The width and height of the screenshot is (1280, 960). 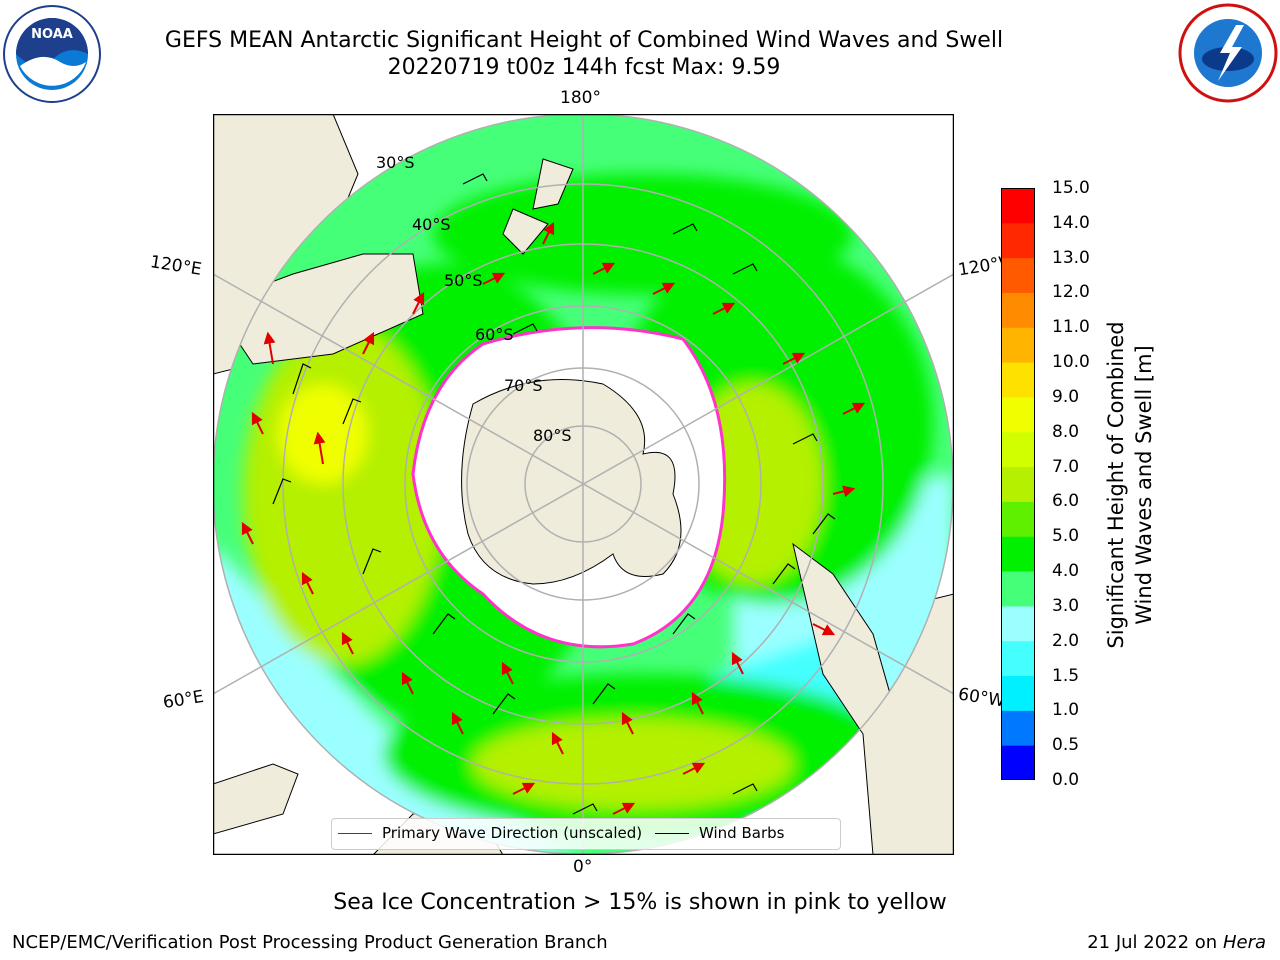 What do you see at coordinates (183, 700) in the screenshot?
I see `lon-label-60e: 60°E` at bounding box center [183, 700].